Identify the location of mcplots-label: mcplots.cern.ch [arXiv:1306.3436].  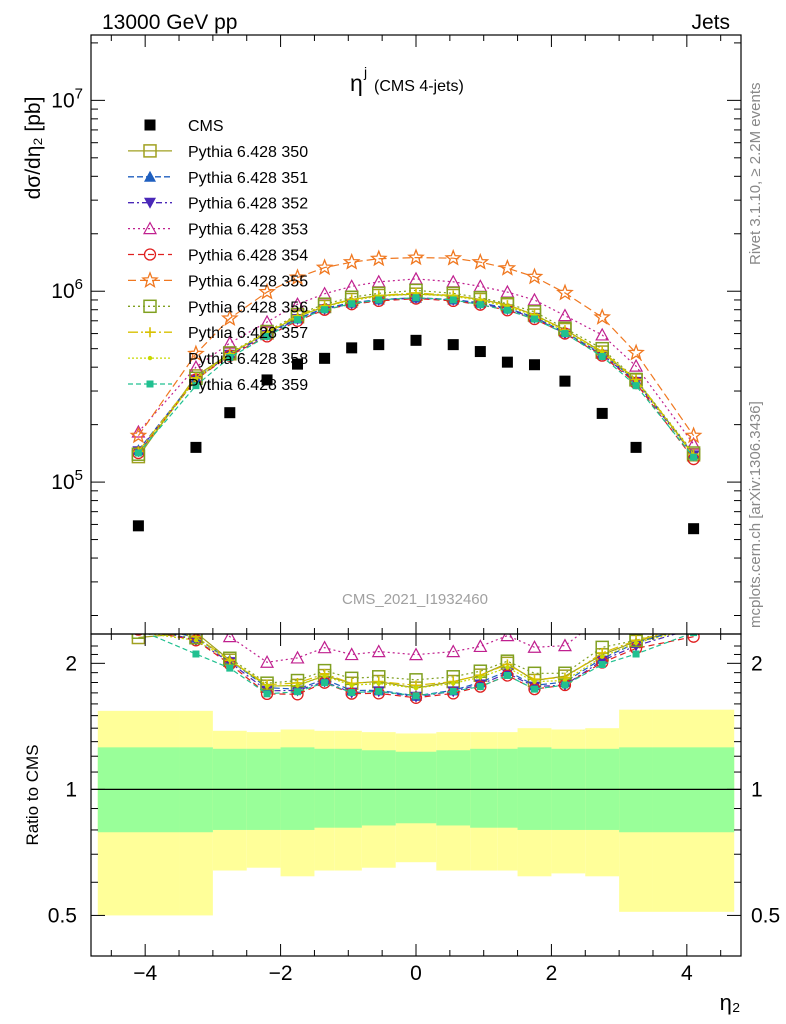
(755, 514).